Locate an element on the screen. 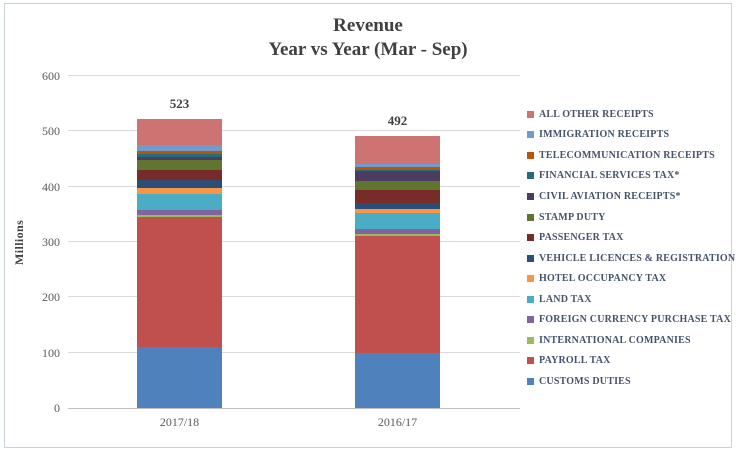 This screenshot has height=451, width=736. legend-swatch-payroll-tax is located at coordinates (530, 361).